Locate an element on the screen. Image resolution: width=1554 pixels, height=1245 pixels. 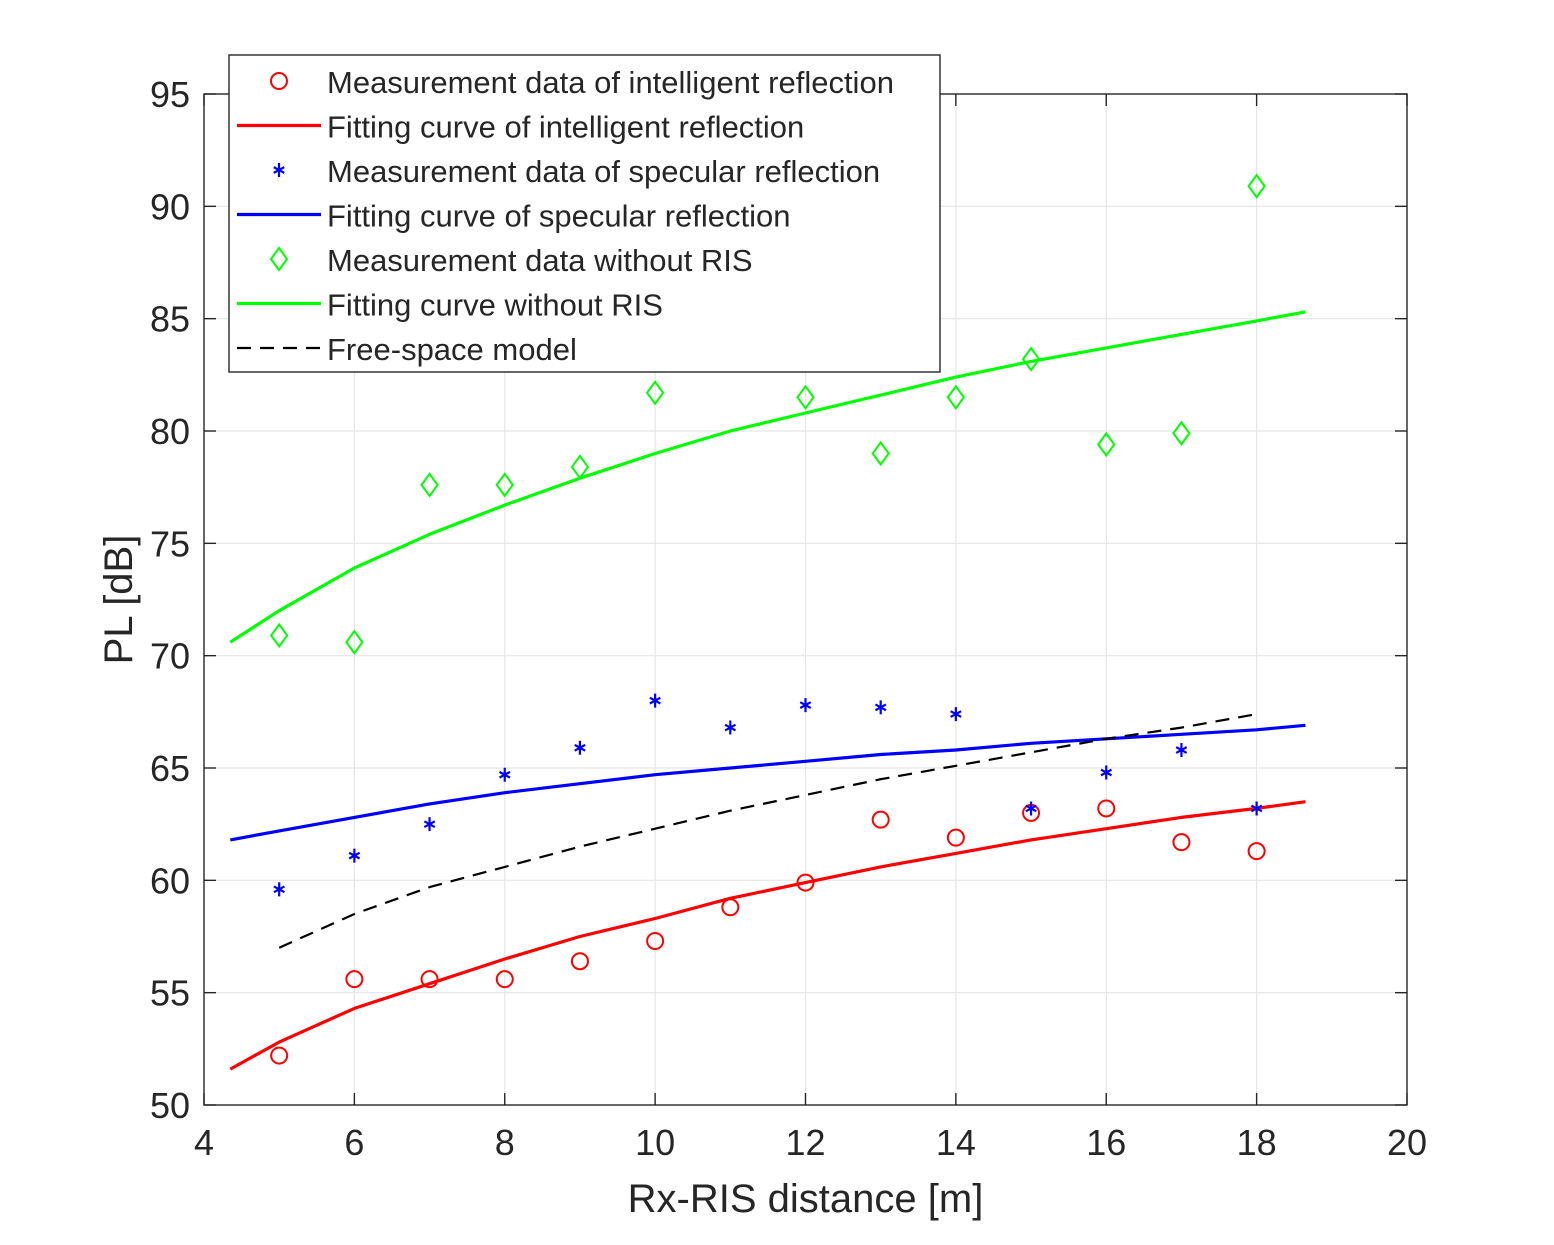
legend-label: Free-space model is located at coordinates (452, 349).